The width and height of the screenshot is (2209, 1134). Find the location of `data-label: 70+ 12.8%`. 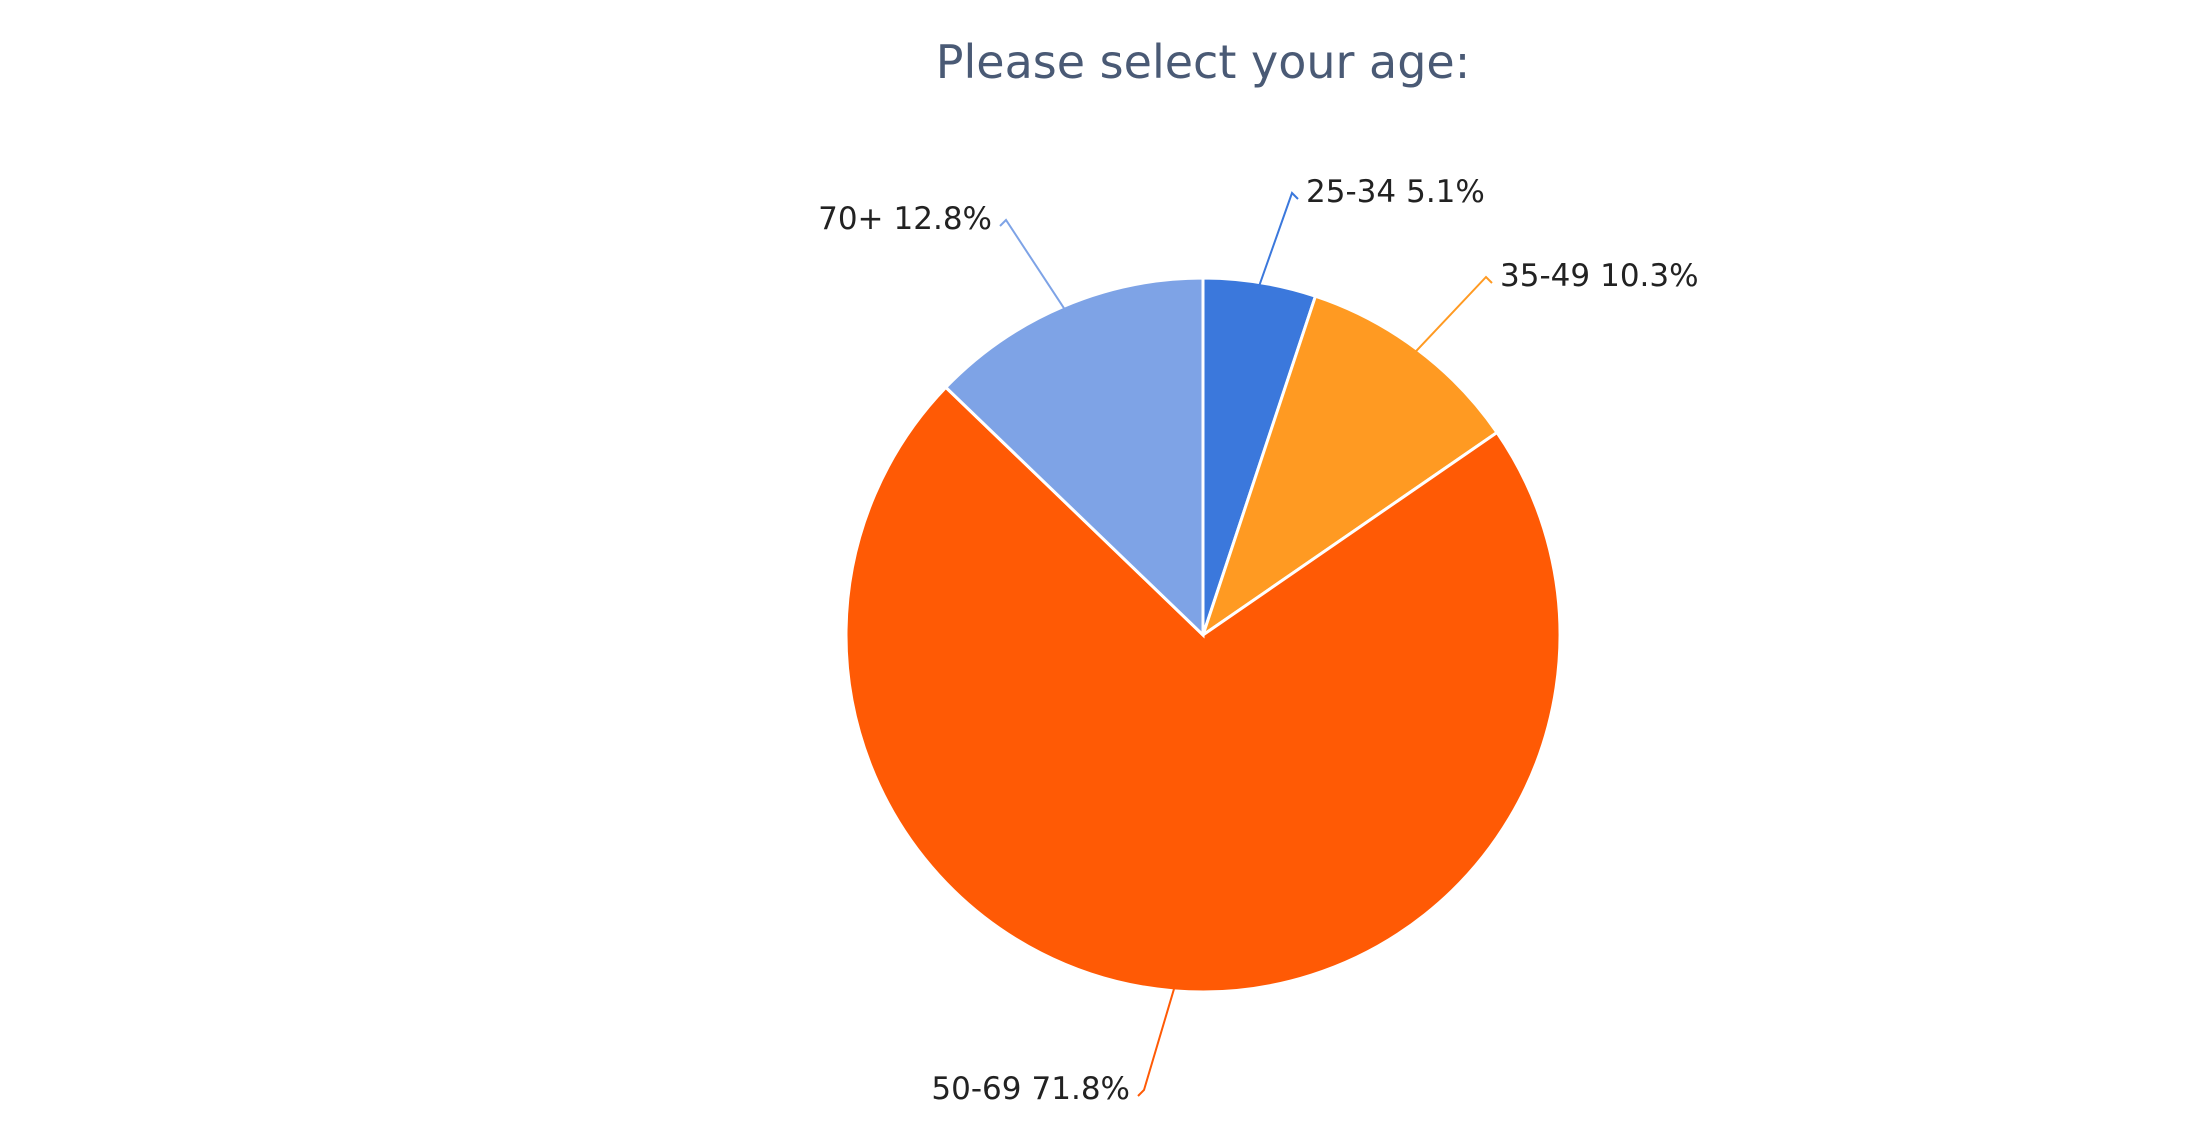

data-label: 70+ 12.8% is located at coordinates (905, 219).